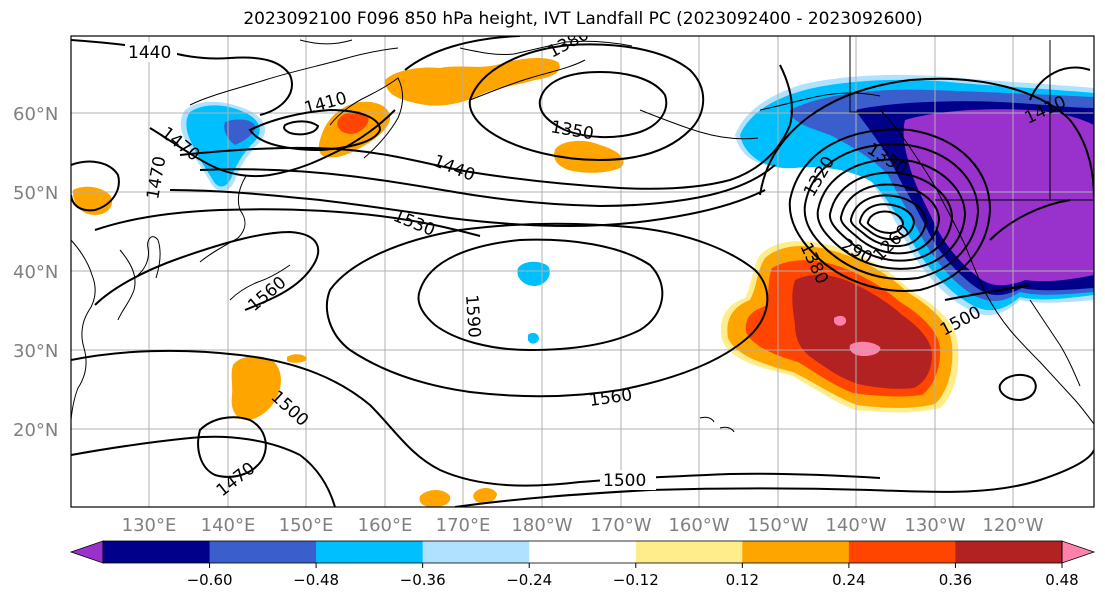 This screenshot has width=1105, height=601. I want to click on lat-label-60n: 60°N, so click(35, 114).